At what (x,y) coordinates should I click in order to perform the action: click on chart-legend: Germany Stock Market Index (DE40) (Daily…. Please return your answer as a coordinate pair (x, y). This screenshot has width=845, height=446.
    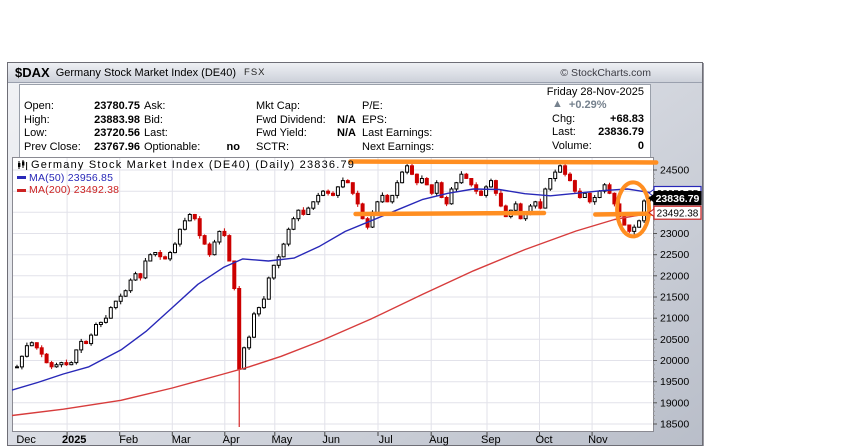
    Looking at the image, I should click on (186, 178).